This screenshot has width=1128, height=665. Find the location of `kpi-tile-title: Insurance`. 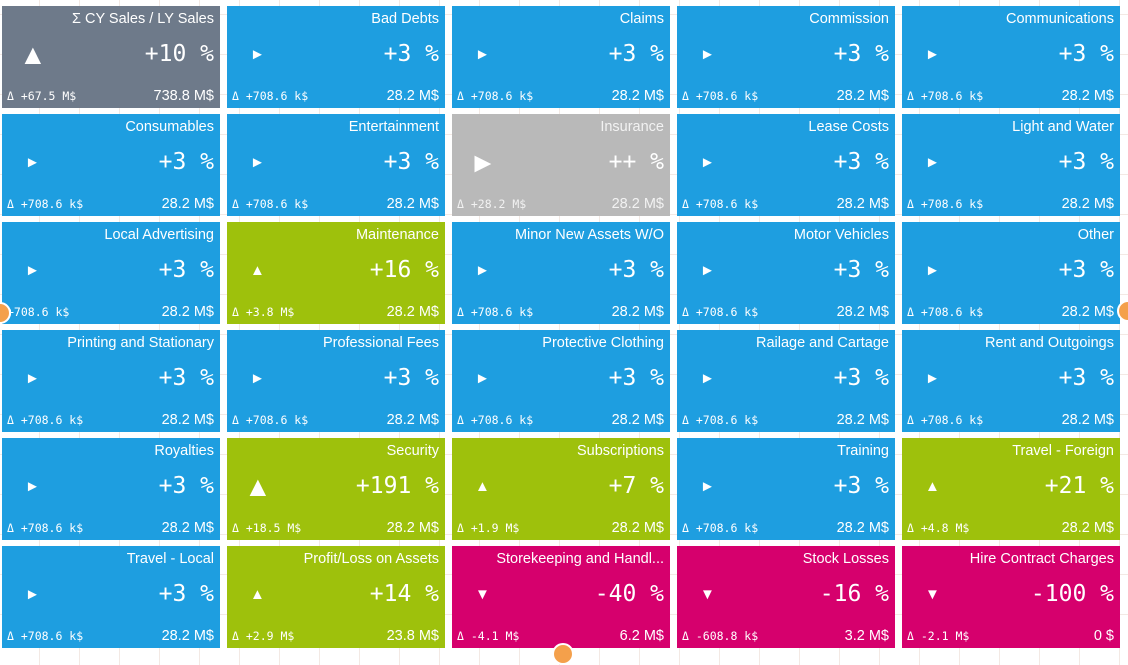

kpi-tile-title: Insurance is located at coordinates (632, 127).